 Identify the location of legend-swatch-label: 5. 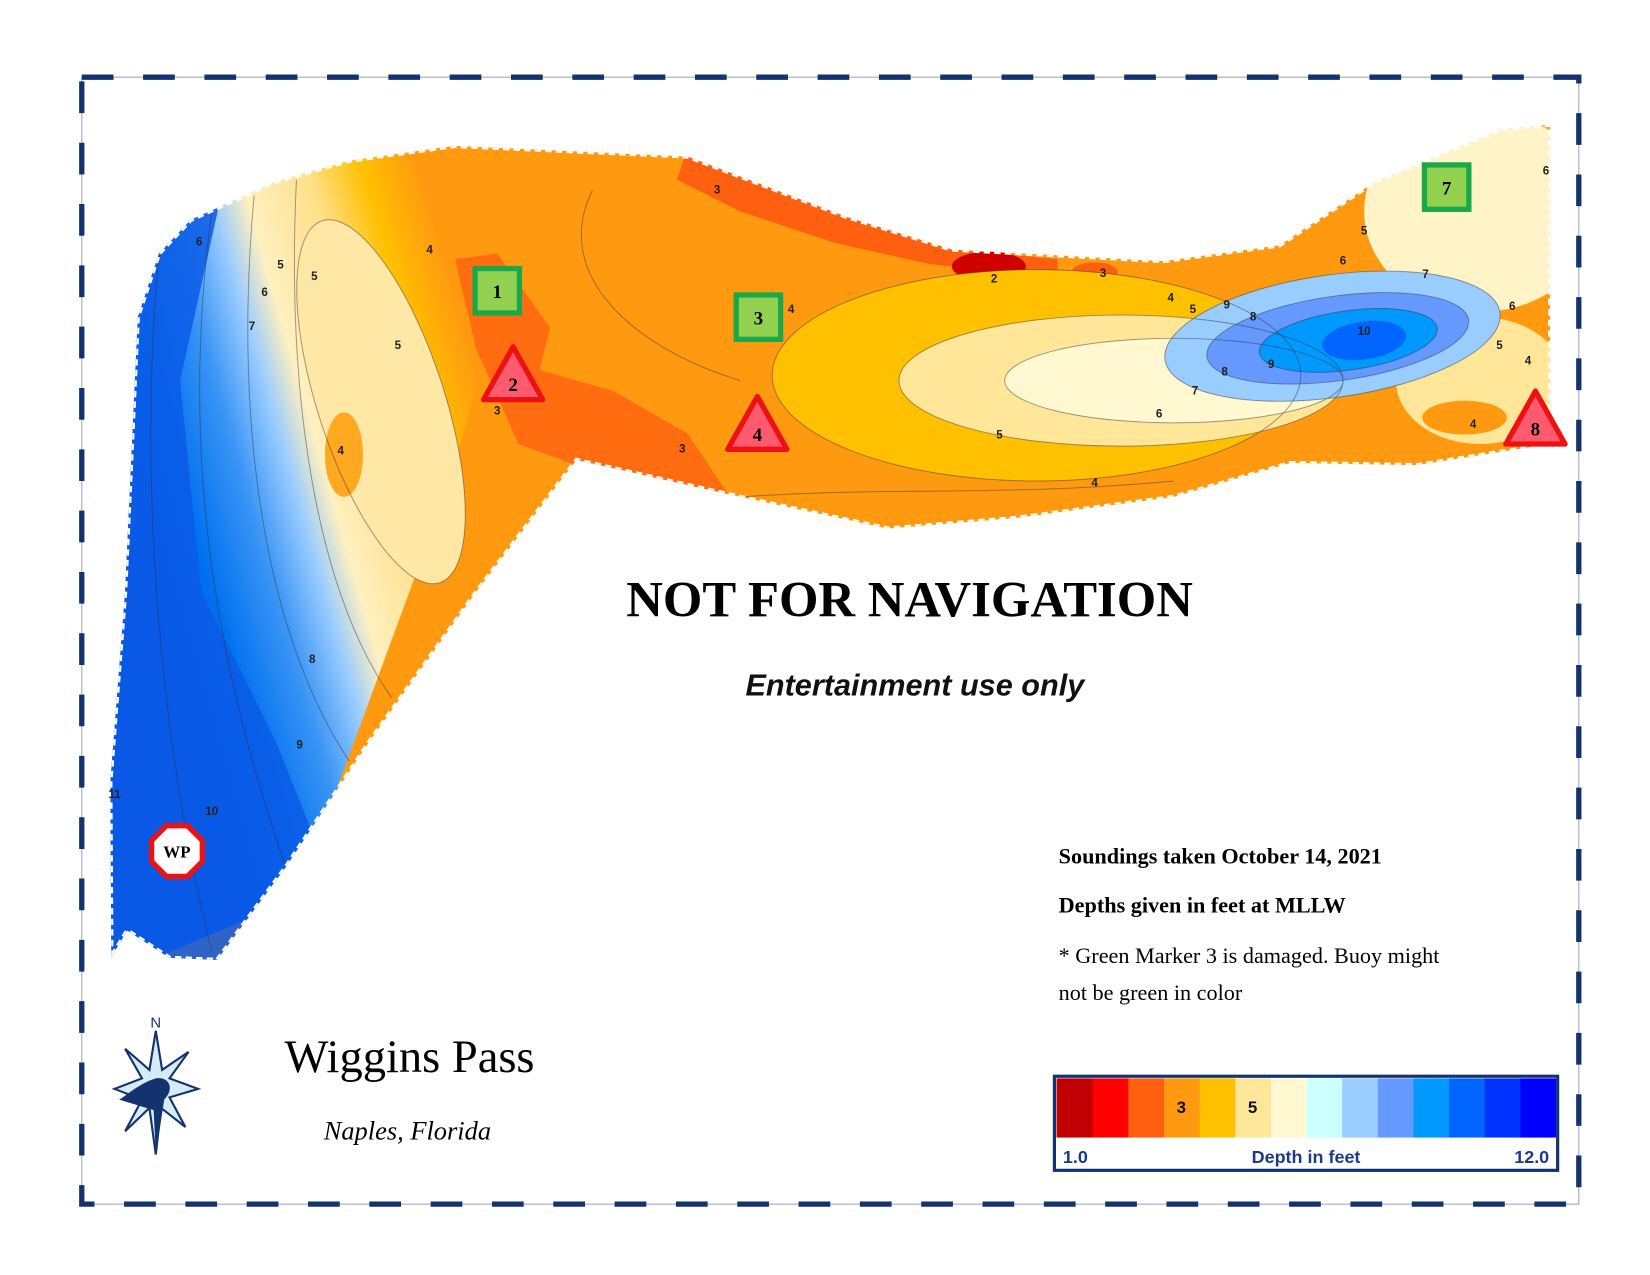
(1252, 1107).